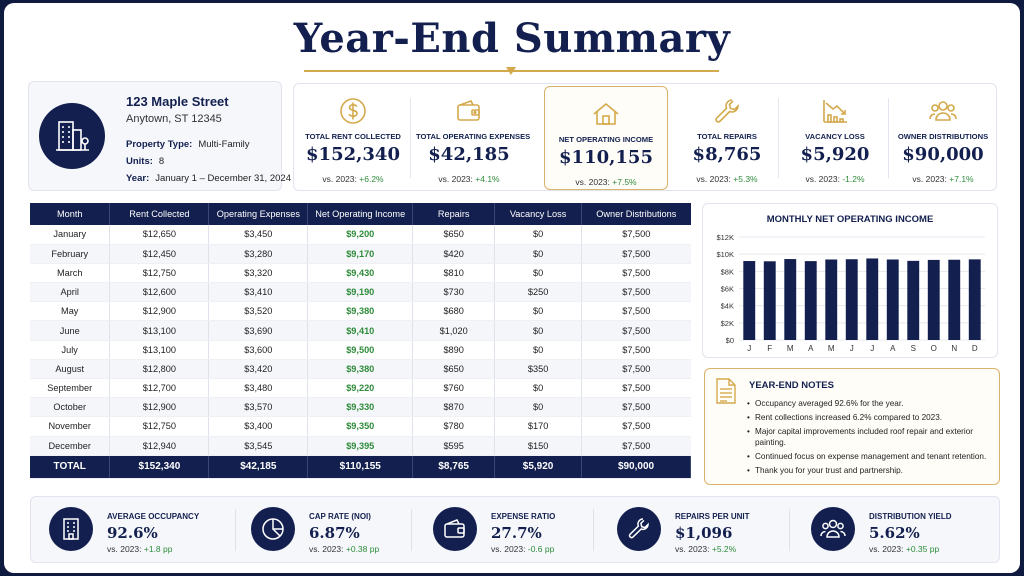  I want to click on table-cell: $12,700, so click(159, 388).